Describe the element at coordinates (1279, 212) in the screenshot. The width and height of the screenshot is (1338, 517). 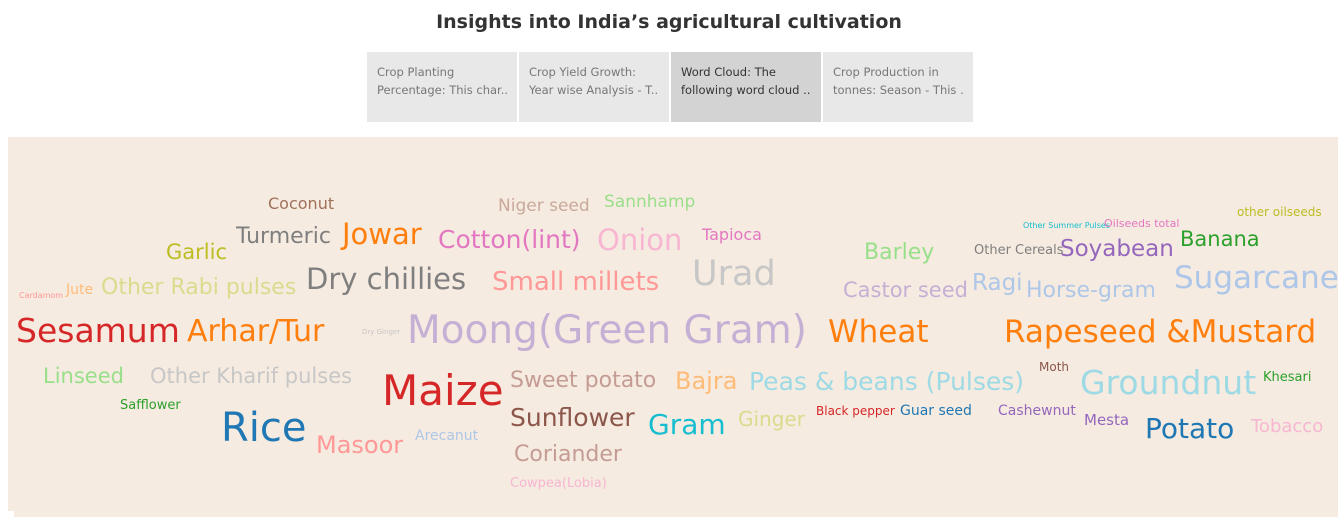
I see `word-other-oilseeds: other oilseeds` at that location.